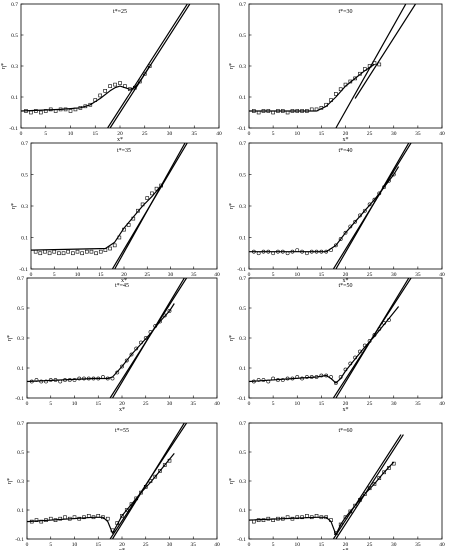 The height and width of the screenshot is (550, 449). What do you see at coordinates (122, 431) in the screenshot?
I see `panel-title: t*=55` at bounding box center [122, 431].